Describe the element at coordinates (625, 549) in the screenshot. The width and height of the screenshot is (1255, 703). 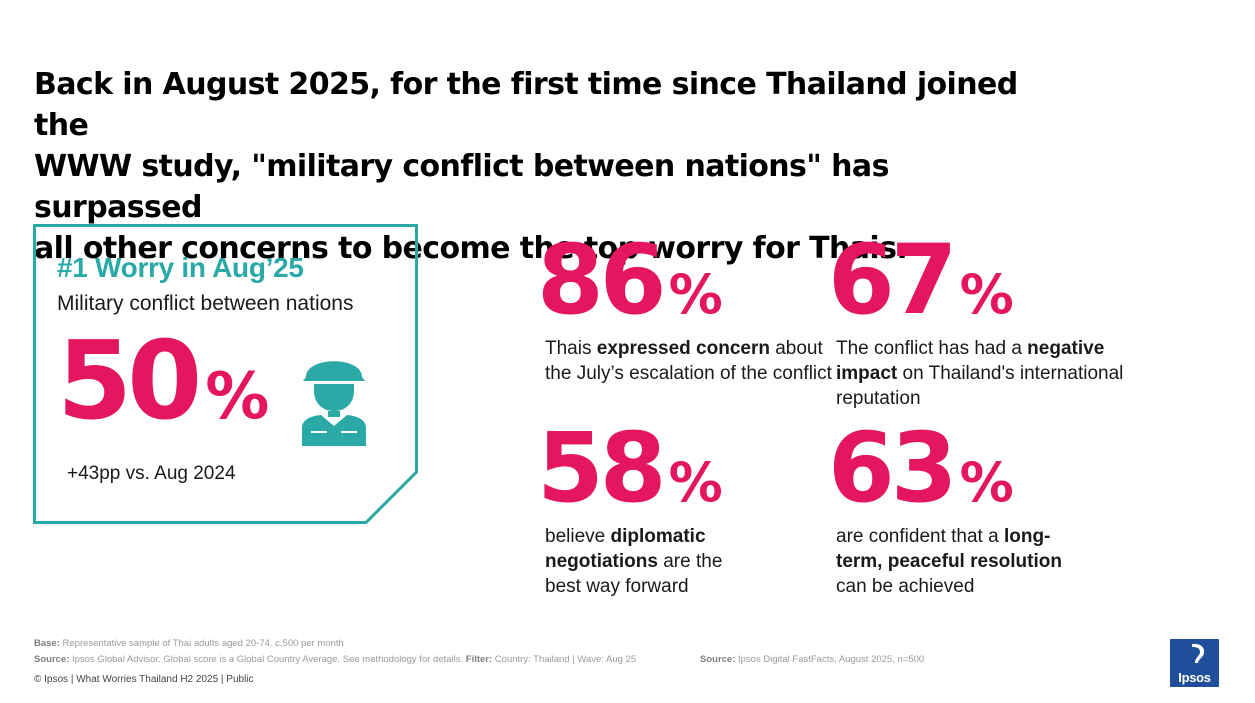
I see `stat-text-bold: diplomatic negotiations` at that location.